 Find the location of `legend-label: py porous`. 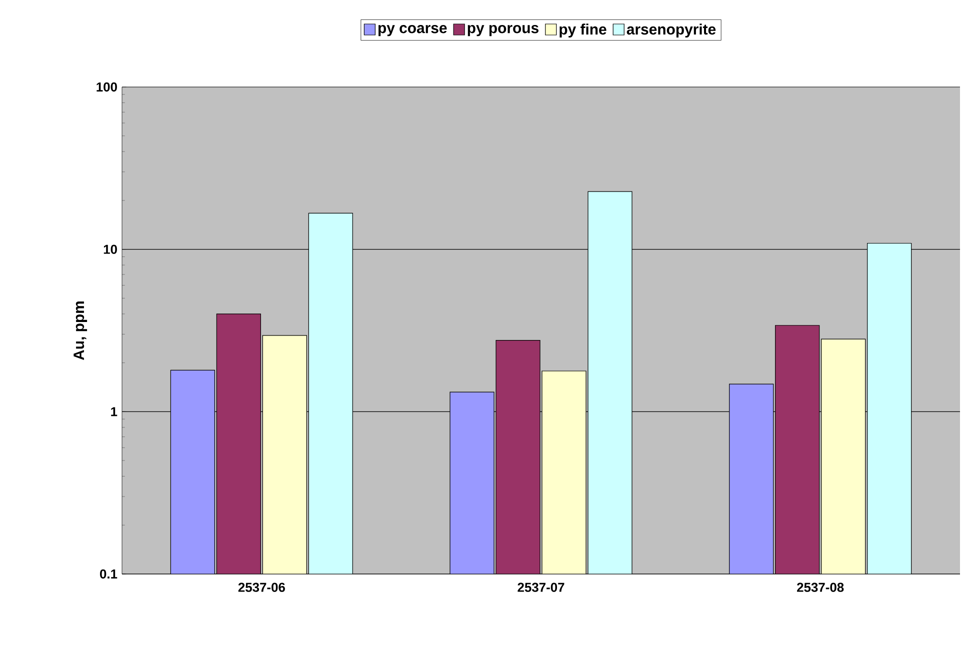

legend-label: py porous is located at coordinates (503, 30).